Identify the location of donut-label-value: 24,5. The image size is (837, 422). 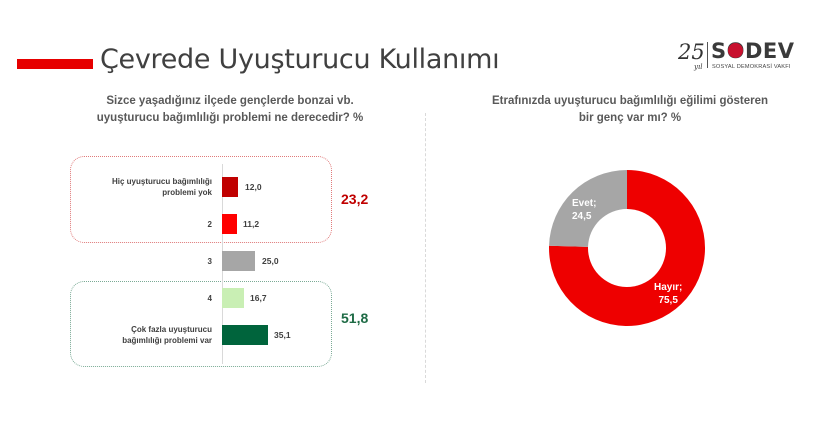
(582, 216).